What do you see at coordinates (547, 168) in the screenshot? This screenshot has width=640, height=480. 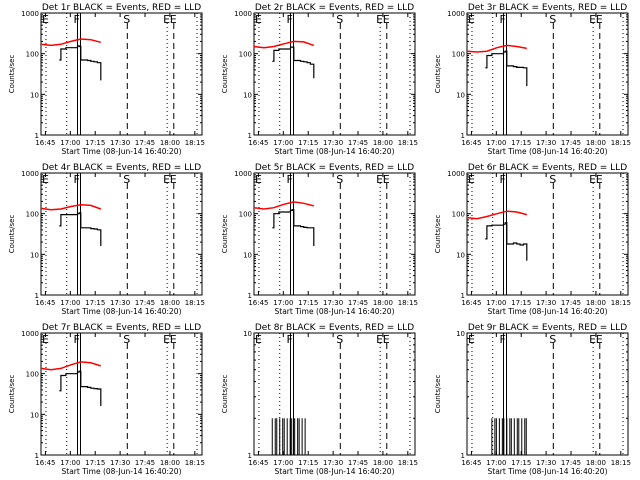 I see `panel-title: Det 6r BLACK = Events, RED = LLD` at bounding box center [547, 168].